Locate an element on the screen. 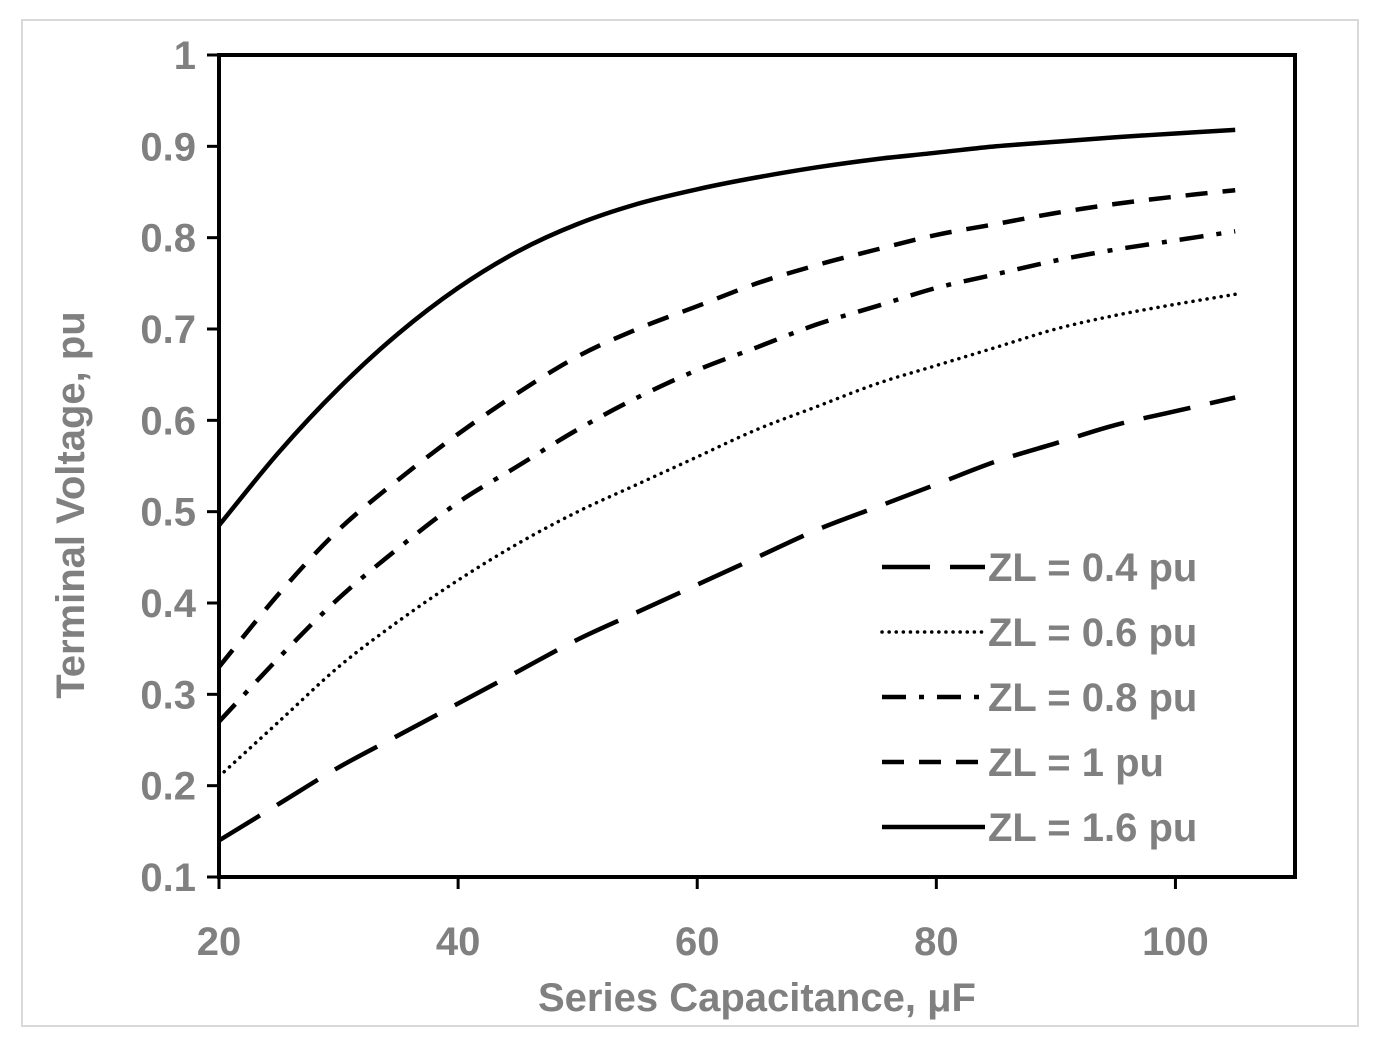 This screenshot has width=1379, height=1046. y-tick-label: 0.5 is located at coordinates (168, 513).